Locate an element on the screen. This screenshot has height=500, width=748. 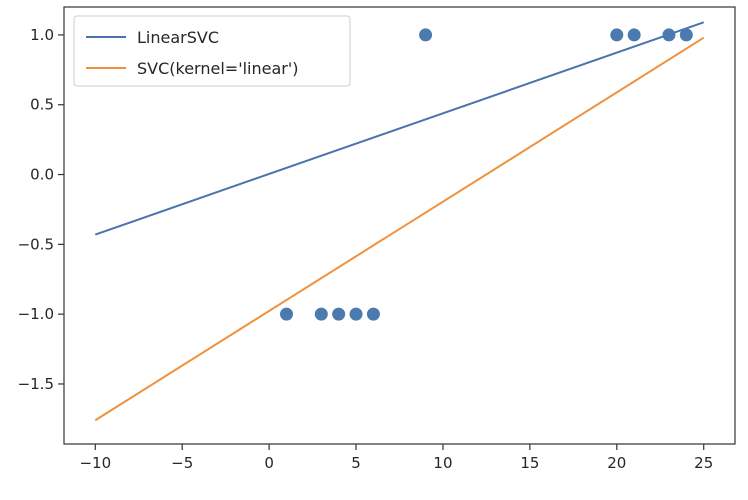
y-tick-label: −0.5 is located at coordinates (36, 244).